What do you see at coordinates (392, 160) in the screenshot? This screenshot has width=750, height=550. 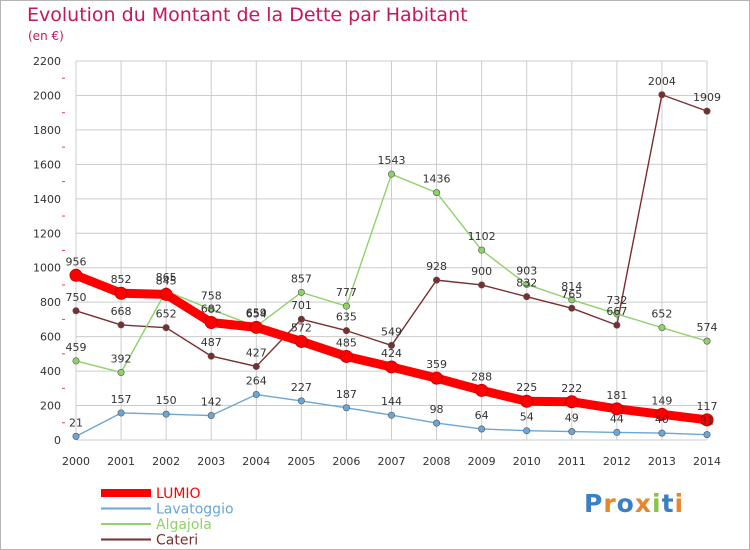 I see `data-label-algajola: 1543` at bounding box center [392, 160].